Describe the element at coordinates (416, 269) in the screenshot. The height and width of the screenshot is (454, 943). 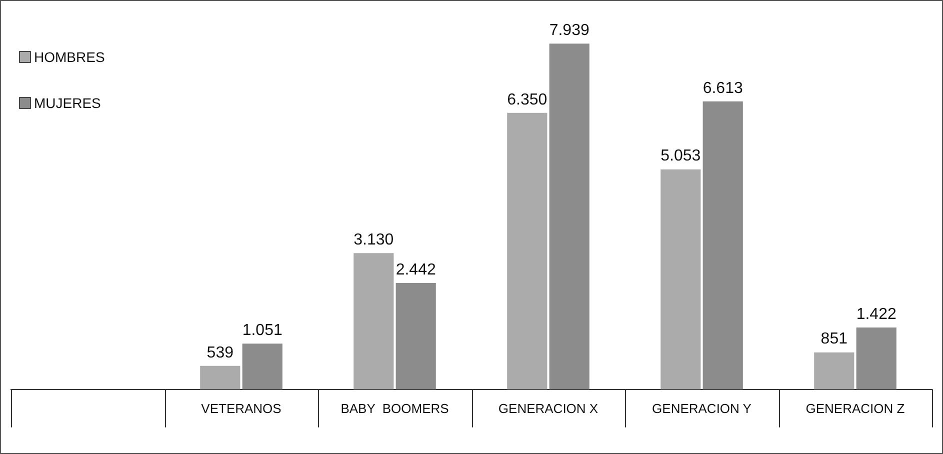
I see `data-label: 2.442` at that location.